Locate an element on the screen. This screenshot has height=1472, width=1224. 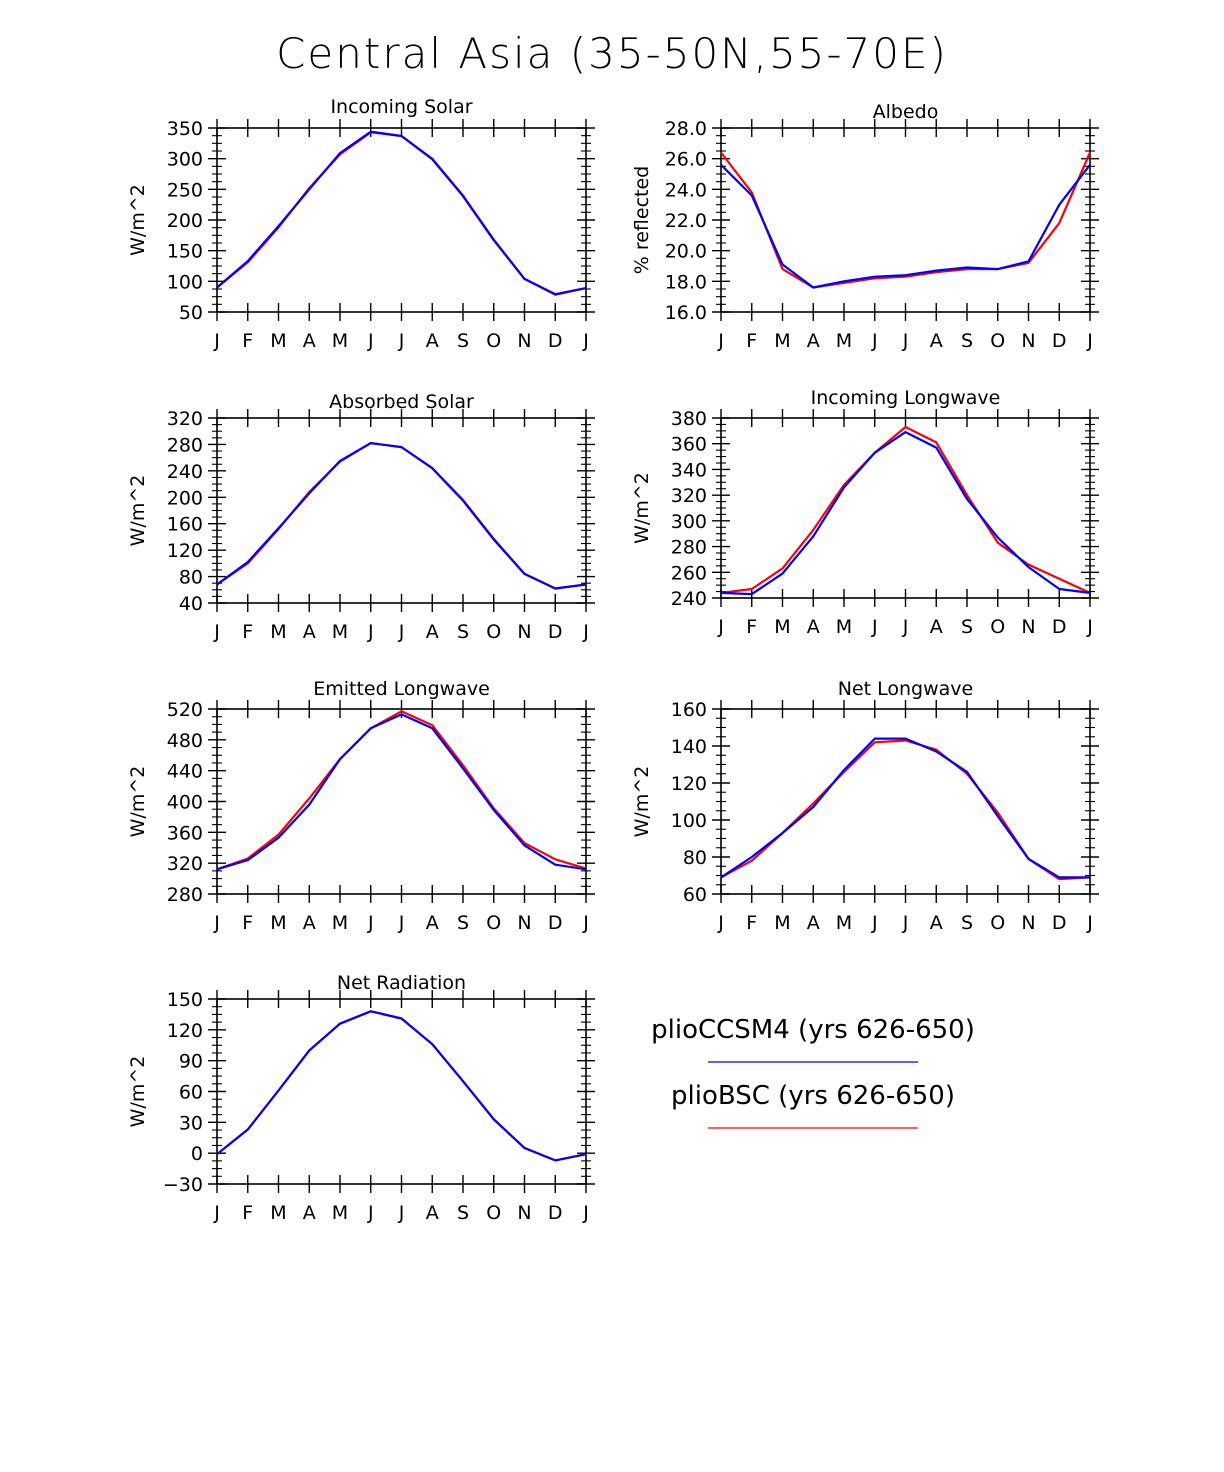
y-tick-label: 28.0 is located at coordinates (686, 129).